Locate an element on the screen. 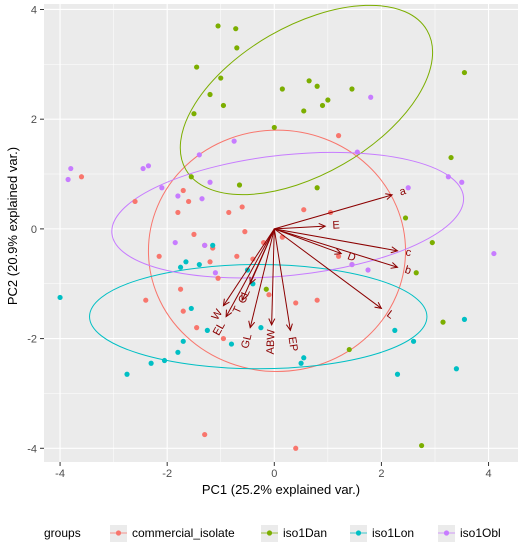  legend-key-point-iso1Dan is located at coordinates (269, 533).